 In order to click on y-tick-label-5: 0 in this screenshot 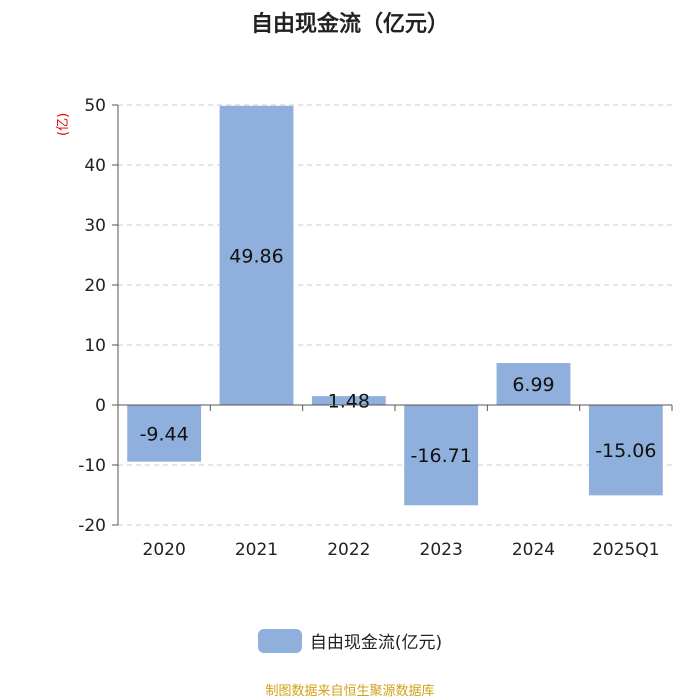, I will do `click(100, 406)`.